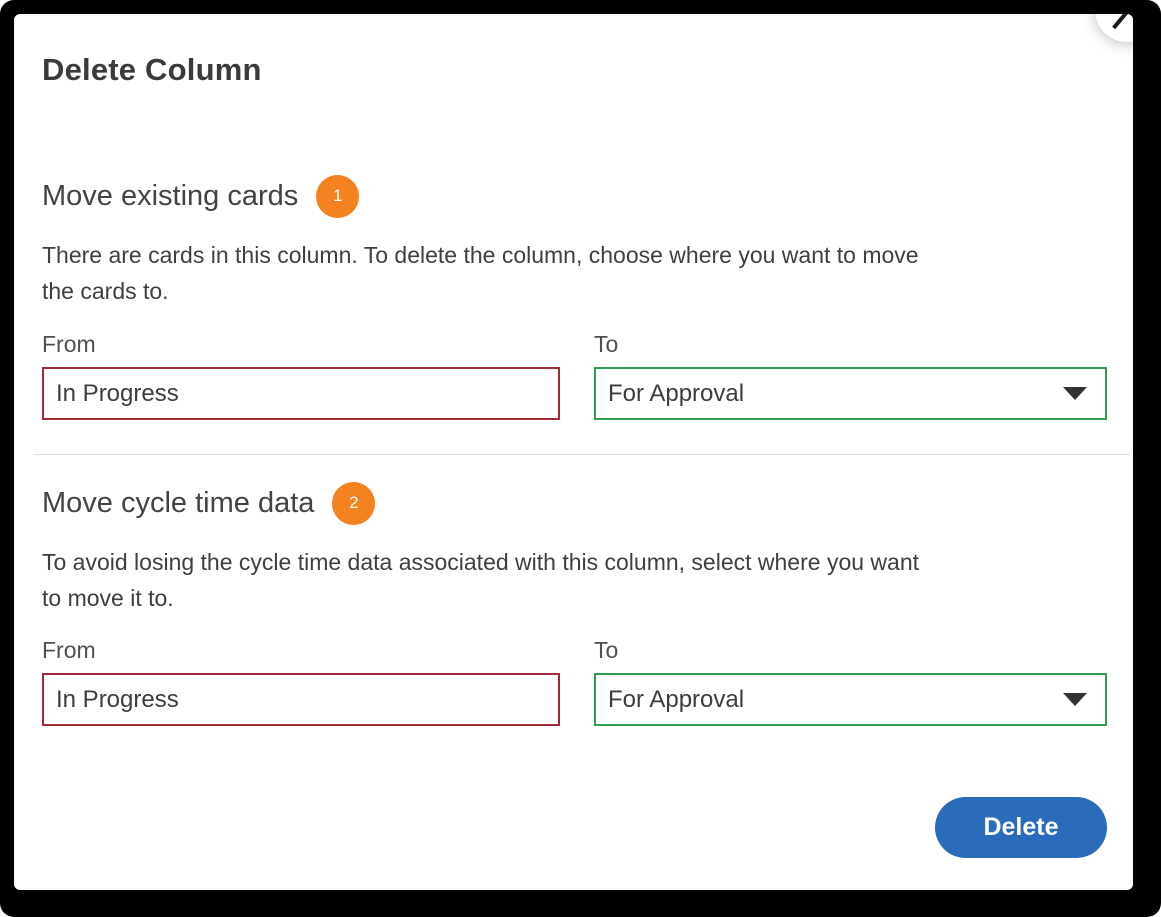  Describe the element at coordinates (338, 196) in the screenshot. I see `step-badge-1: 1` at that location.